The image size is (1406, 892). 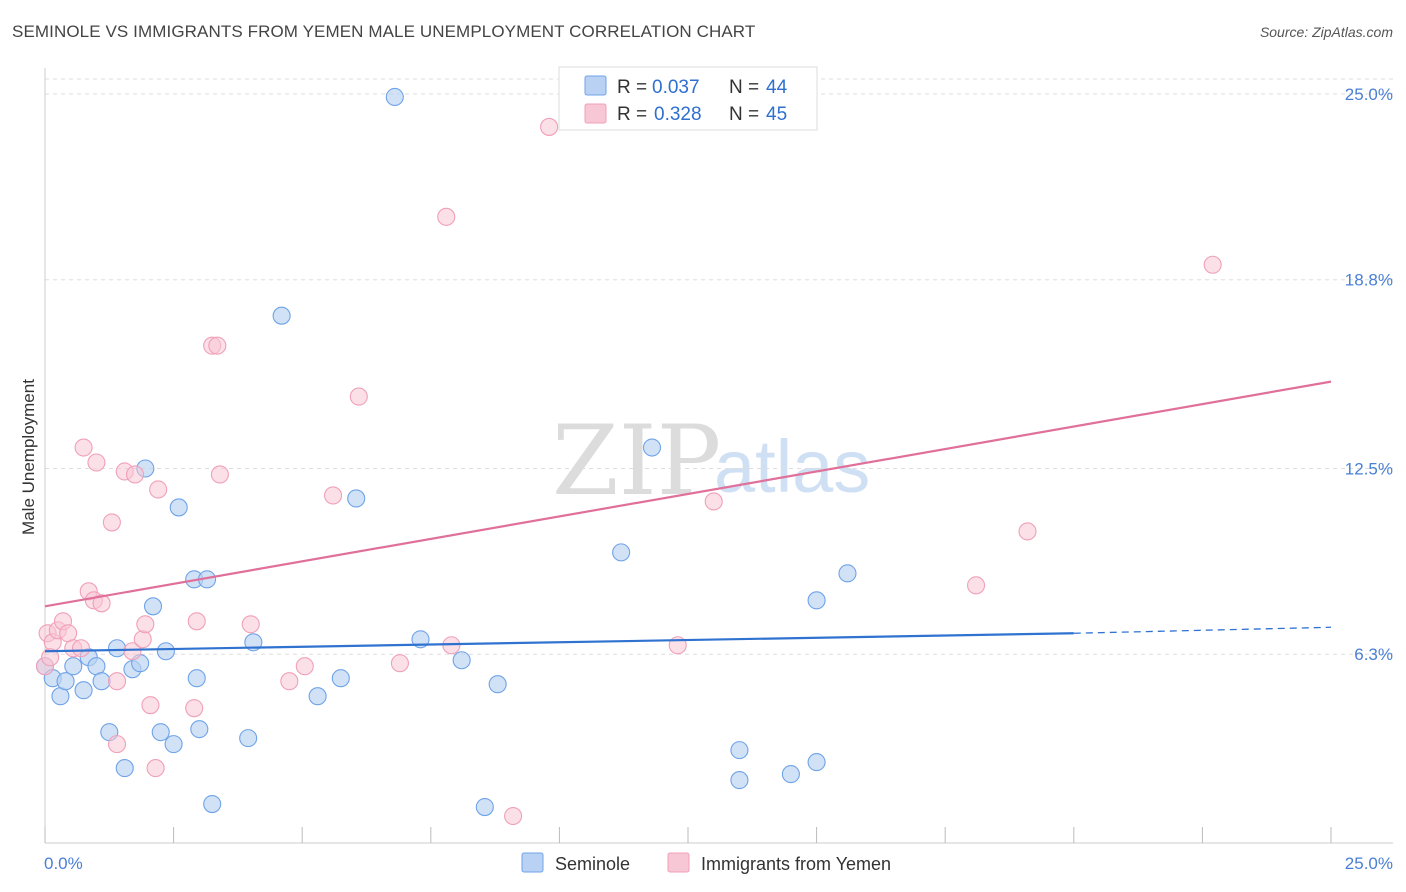 I want to click on legend-bottom-swatch-seminole, so click(x=532, y=862).